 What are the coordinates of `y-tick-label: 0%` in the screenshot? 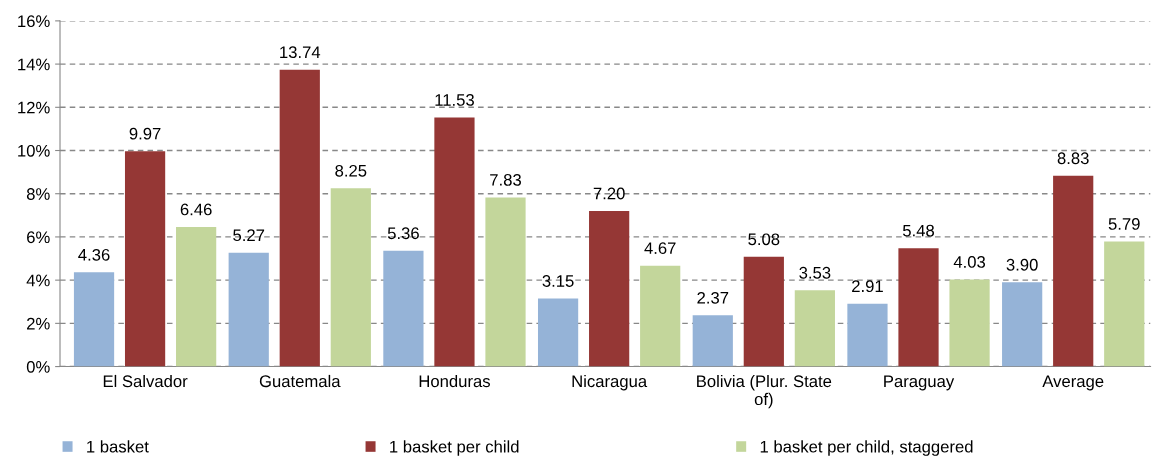 It's located at (38, 366).